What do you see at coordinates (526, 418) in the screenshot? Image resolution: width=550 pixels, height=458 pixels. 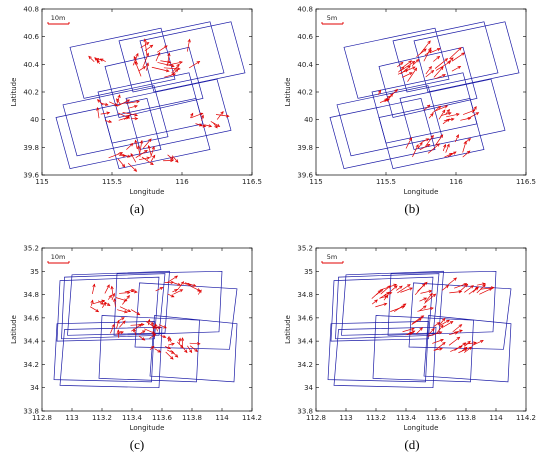 I see `x-tick-label: 114.2` at bounding box center [526, 418].